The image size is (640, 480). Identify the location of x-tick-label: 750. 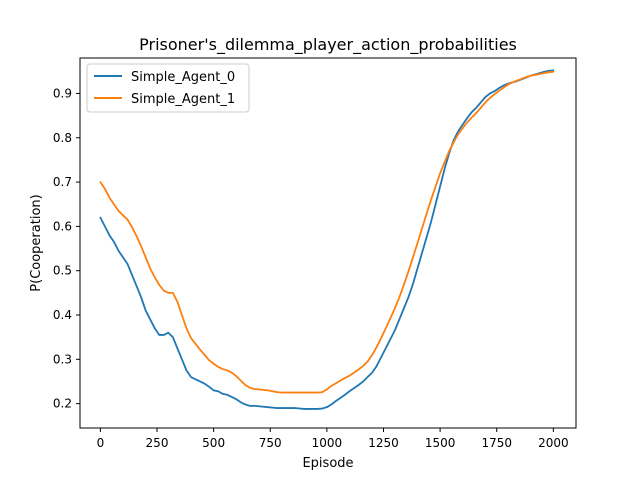
(270, 443).